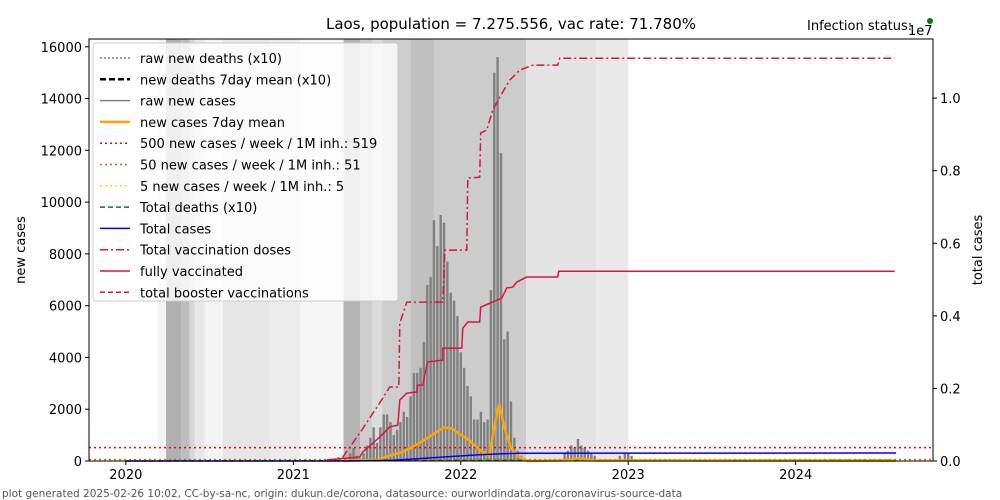 The image size is (1000, 500). What do you see at coordinates (250, 166) in the screenshot?
I see `legend-label: 50 new cases / week / 1M inh.: 51` at bounding box center [250, 166].